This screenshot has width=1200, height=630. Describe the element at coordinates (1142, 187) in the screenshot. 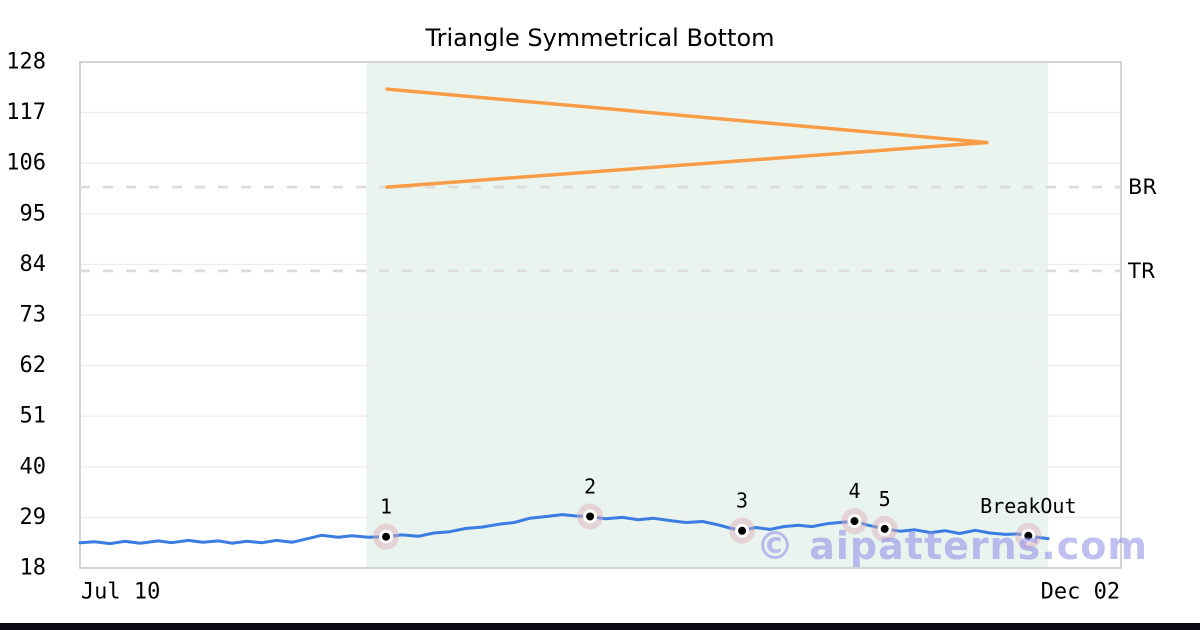

I see `level-label-br: BR` at that location.